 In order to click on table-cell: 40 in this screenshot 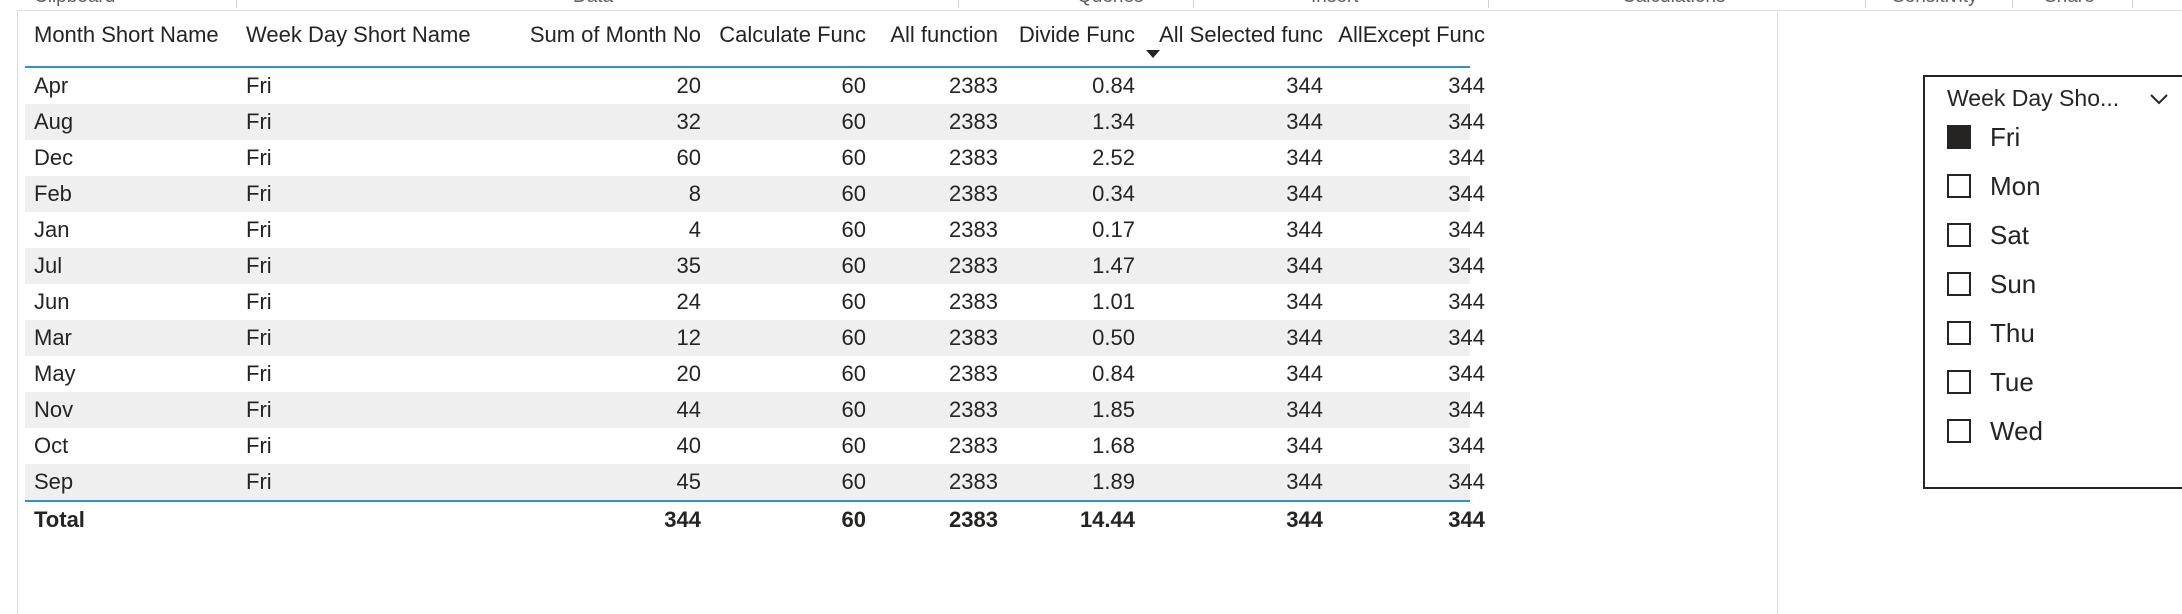, I will do `click(688, 445)`.